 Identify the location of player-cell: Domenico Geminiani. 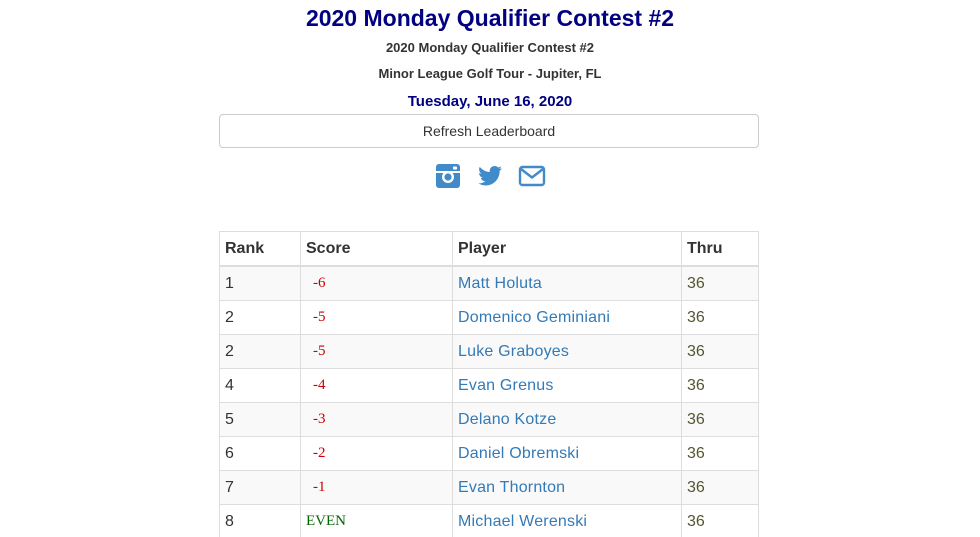
(567, 317).